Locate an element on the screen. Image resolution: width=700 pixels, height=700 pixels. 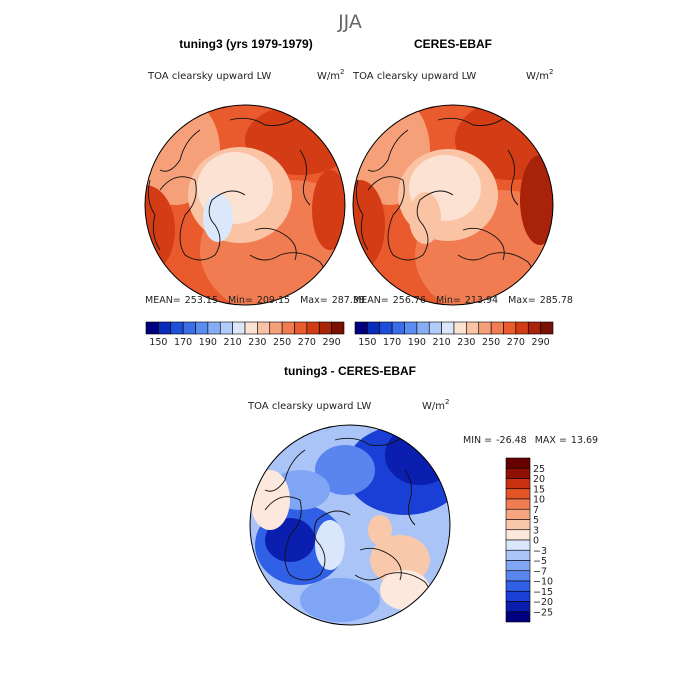
colorbar-model-tick-label: 250 is located at coordinates (282, 342).